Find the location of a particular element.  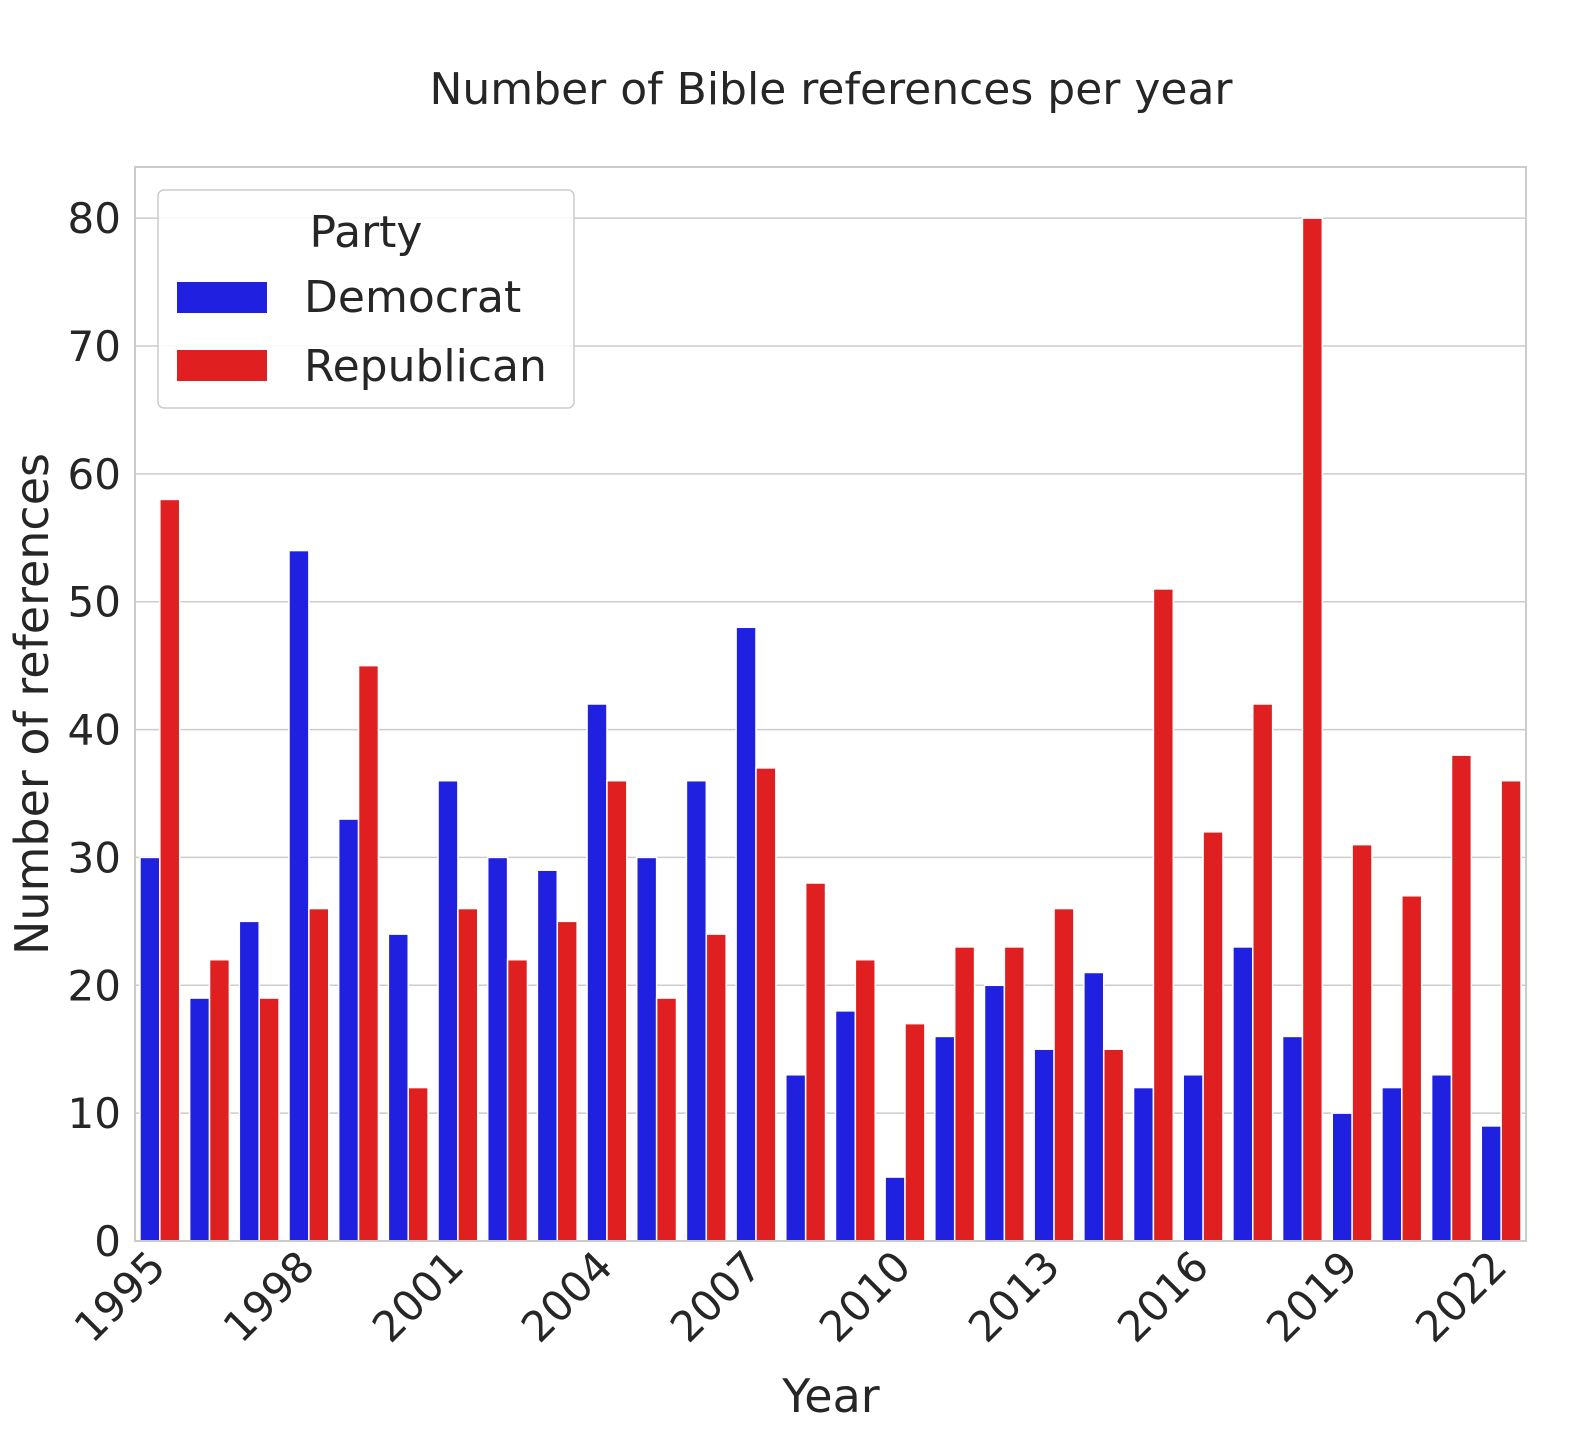

bar-republican-2000 is located at coordinates (418, 1164).